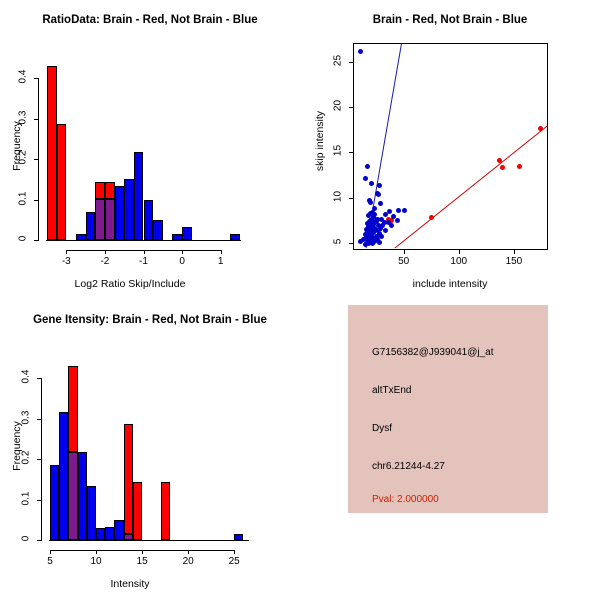  I want to click on scatter-y-tick-label: 15, so click(338, 151).